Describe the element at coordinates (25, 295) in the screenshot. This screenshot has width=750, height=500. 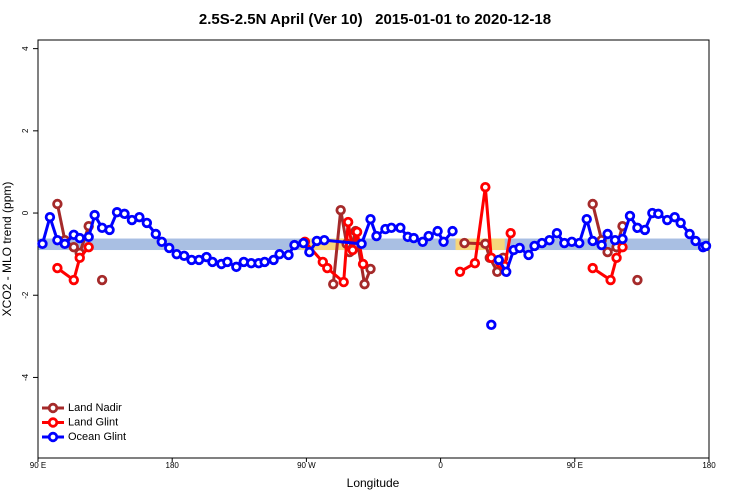
I see `y-tick-label: -2` at that location.